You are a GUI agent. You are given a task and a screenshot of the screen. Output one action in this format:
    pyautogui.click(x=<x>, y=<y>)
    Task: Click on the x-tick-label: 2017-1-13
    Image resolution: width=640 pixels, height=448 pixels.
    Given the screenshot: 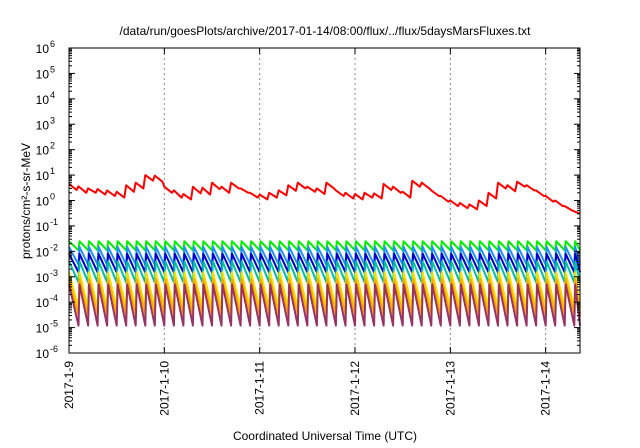 What is the action you would take?
    pyautogui.click(x=450, y=388)
    